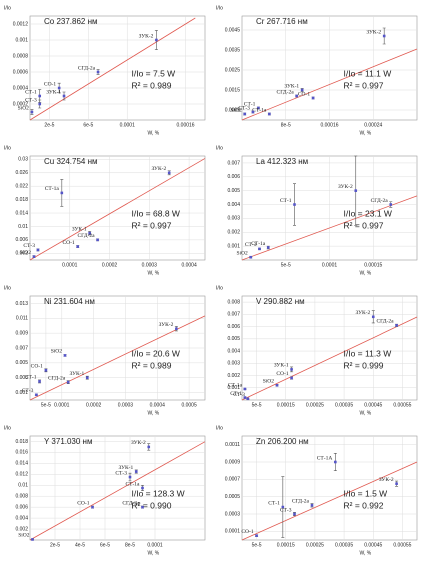 This screenshot has height=561, width=425. Describe the element at coordinates (80, 545) in the screenshot. I see `x-tick-label: 4e-5` at that location.